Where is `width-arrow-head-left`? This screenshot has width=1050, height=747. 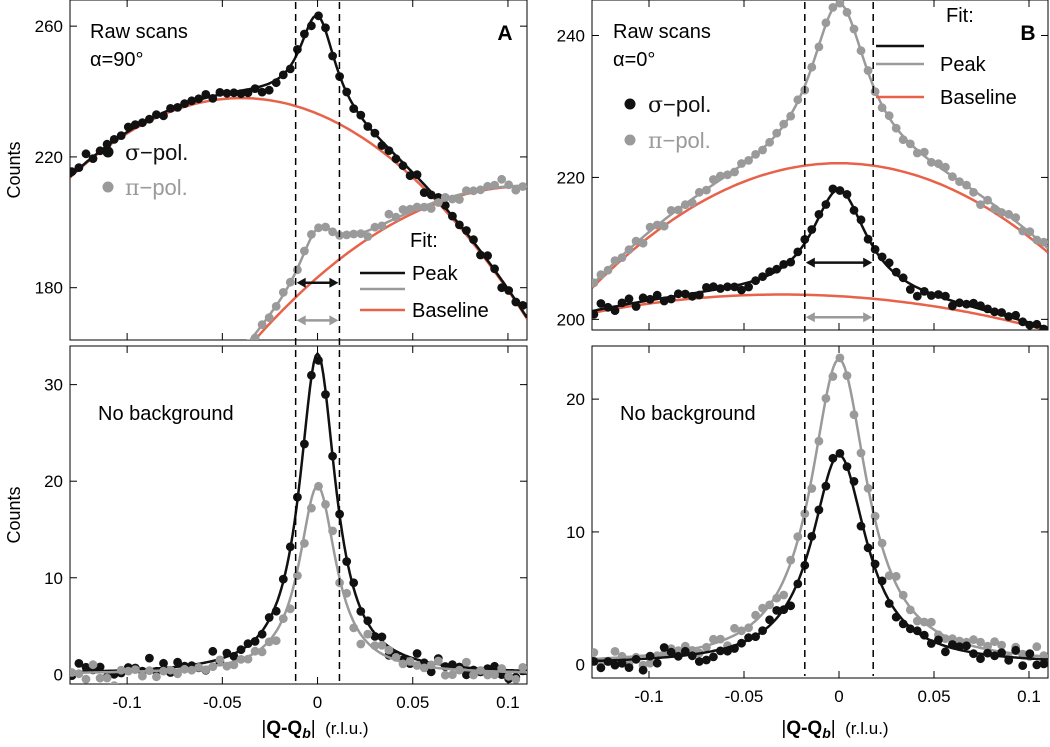
width-arrow-head-left is located at coordinates (301, 282).